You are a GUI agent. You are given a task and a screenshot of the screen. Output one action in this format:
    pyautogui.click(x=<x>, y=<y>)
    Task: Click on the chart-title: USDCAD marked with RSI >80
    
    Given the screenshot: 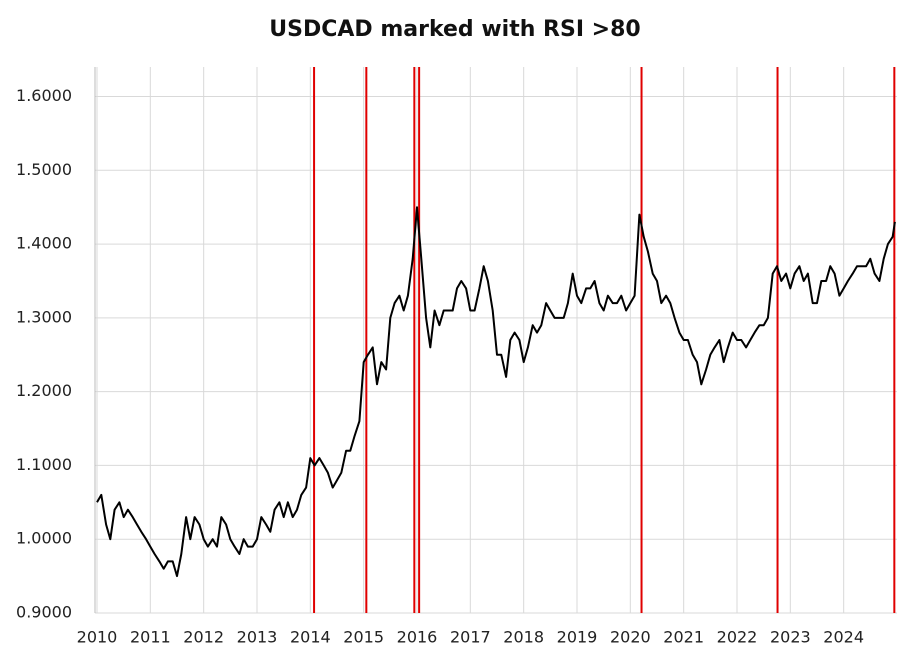 What is the action you would take?
    pyautogui.click(x=454, y=29)
    